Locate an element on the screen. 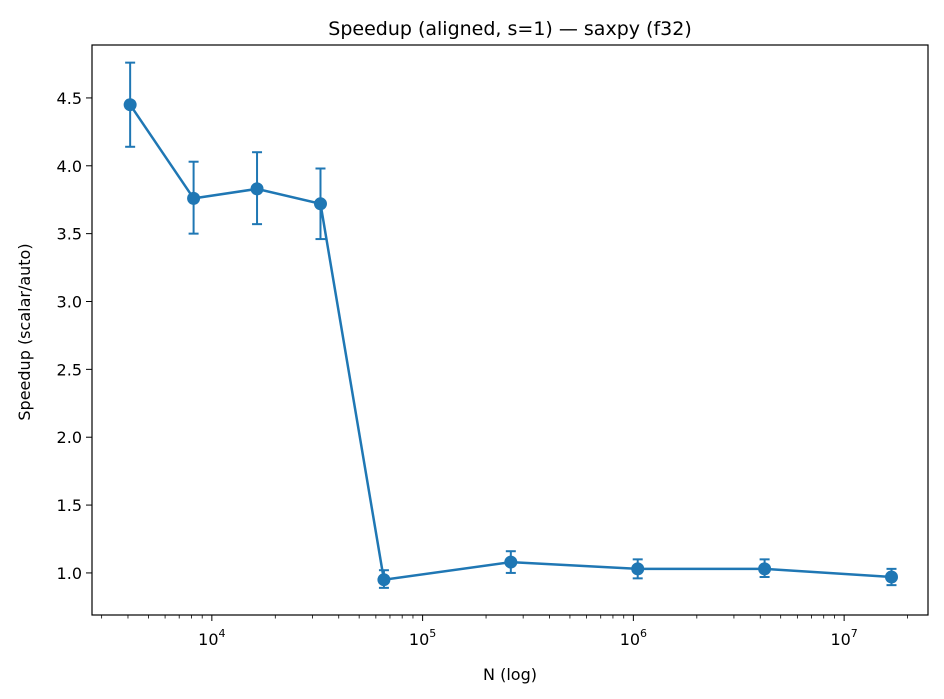 The width and height of the screenshot is (944, 699). y-tick-label: 3.0 is located at coordinates (69, 302).